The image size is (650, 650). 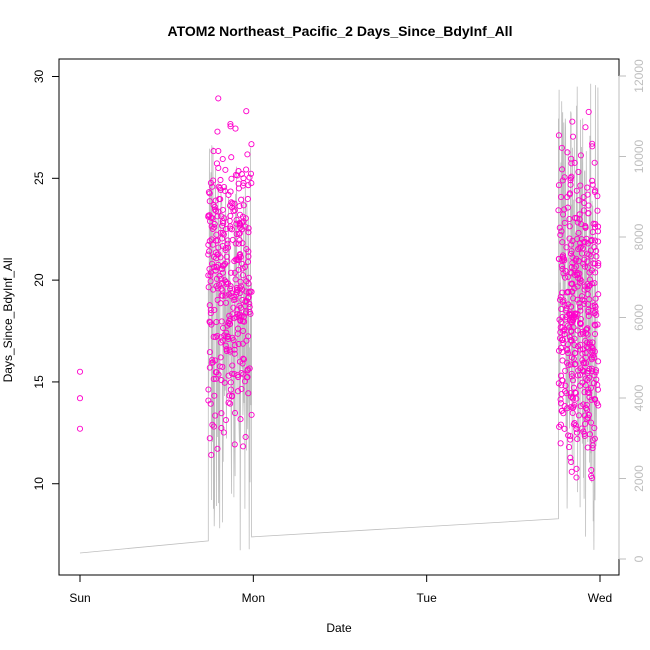 I want to click on y2-tick-label: 6000, so click(x=639, y=317).